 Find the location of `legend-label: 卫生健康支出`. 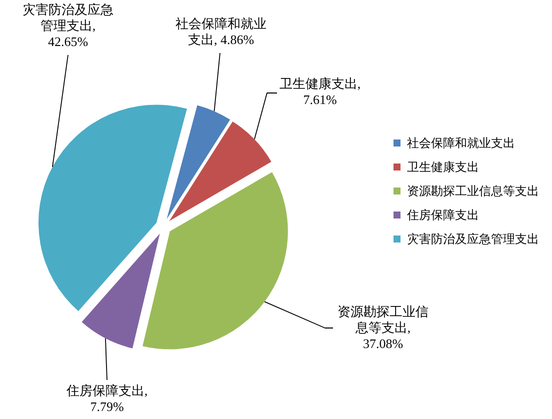

legend-label: 卫生健康支出 is located at coordinates (443, 167).